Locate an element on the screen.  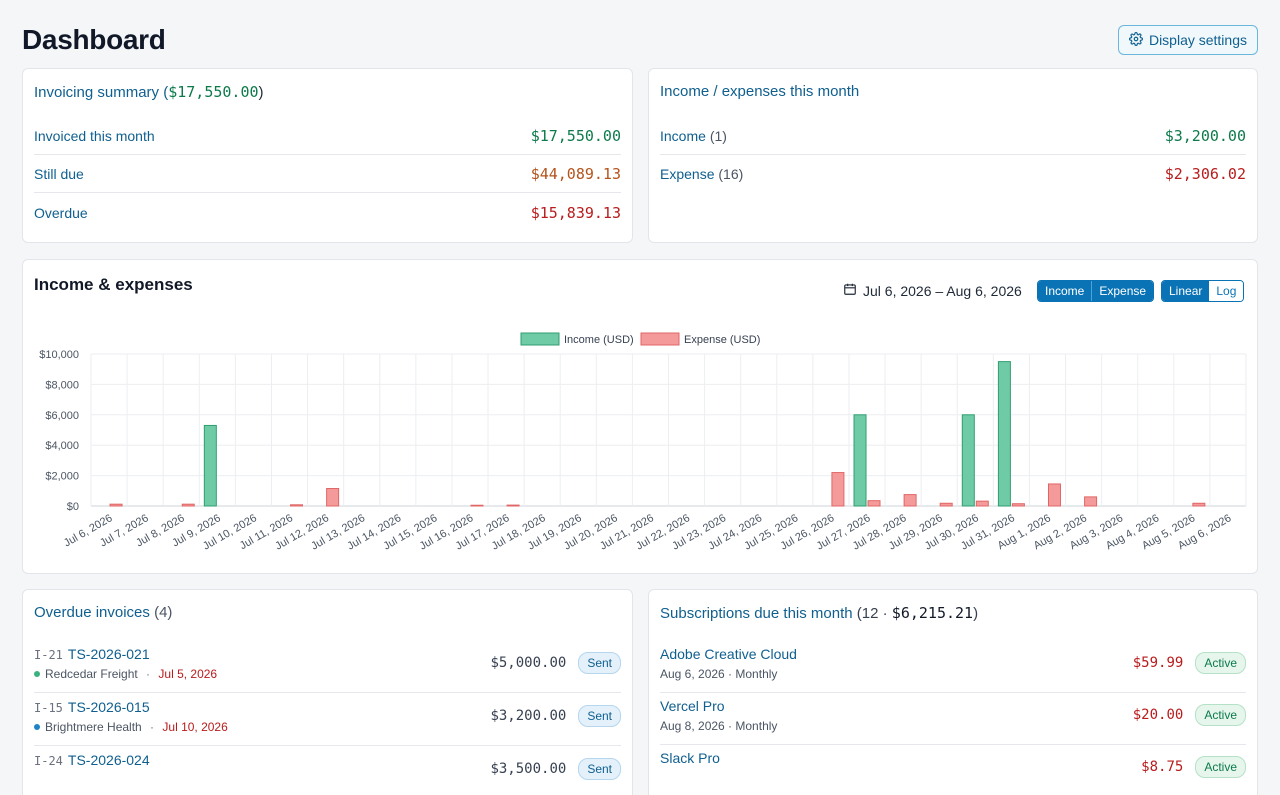
income-label: Income is located at coordinates (683, 135).